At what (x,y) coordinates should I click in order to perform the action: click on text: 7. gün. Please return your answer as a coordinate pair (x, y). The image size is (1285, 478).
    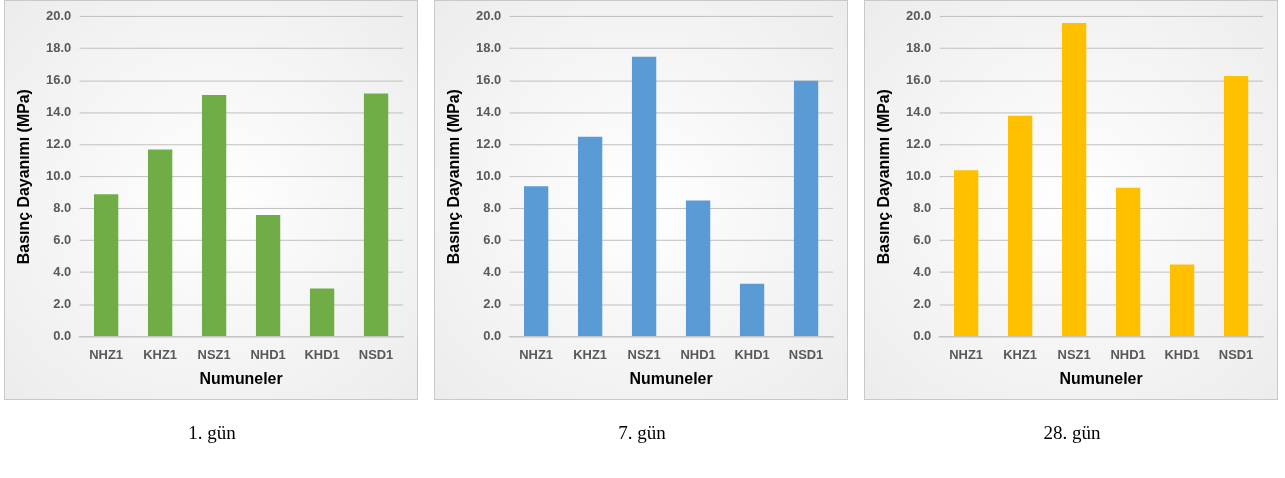
    Looking at the image, I should click on (642, 433).